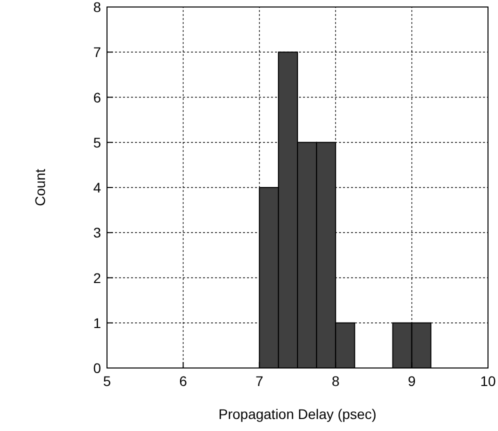 This screenshot has height=431, width=498. I want to click on y-tick-label: 1, so click(97, 322).